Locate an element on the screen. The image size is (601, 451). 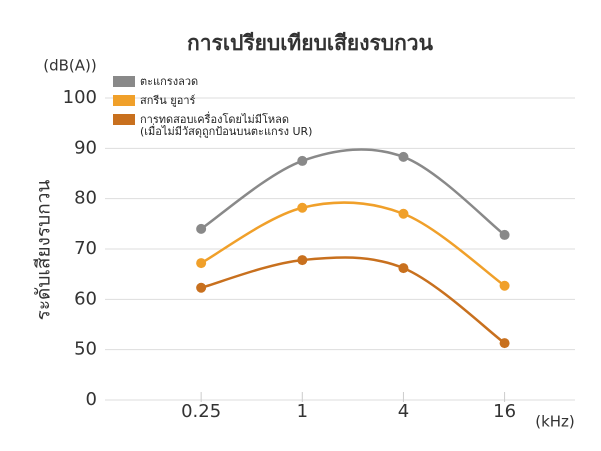
x-tick-label: 0.25 is located at coordinates (201, 411).